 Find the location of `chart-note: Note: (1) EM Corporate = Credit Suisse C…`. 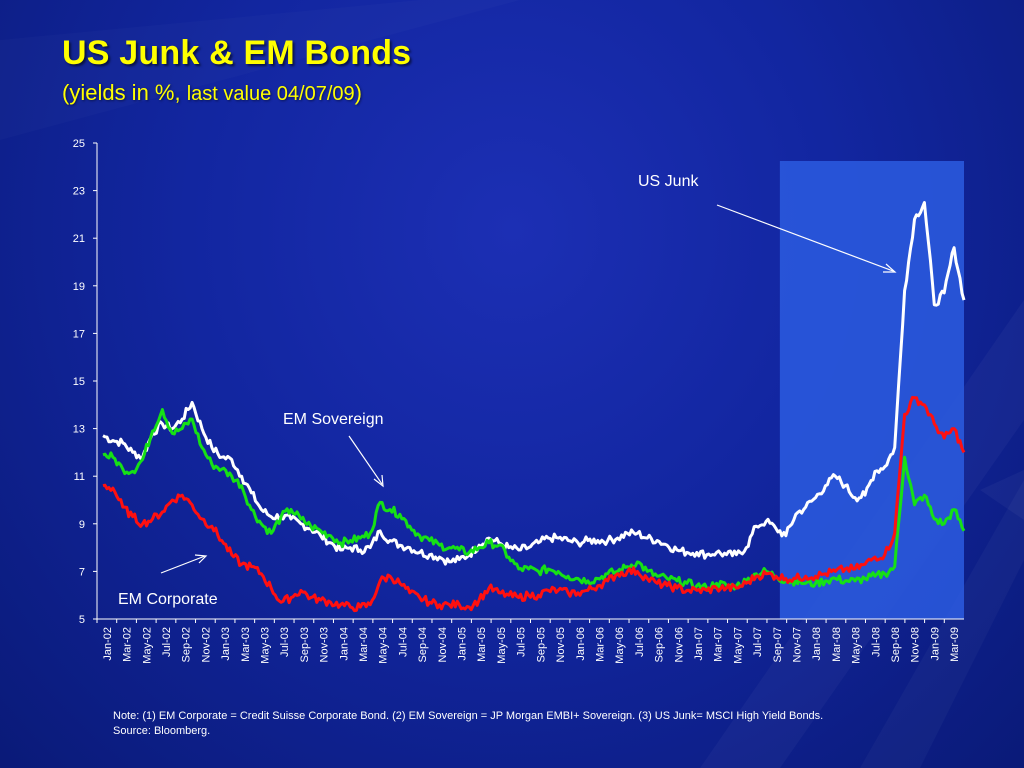

chart-note: Note: (1) EM Corporate = Credit Suisse C… is located at coordinates (468, 724).